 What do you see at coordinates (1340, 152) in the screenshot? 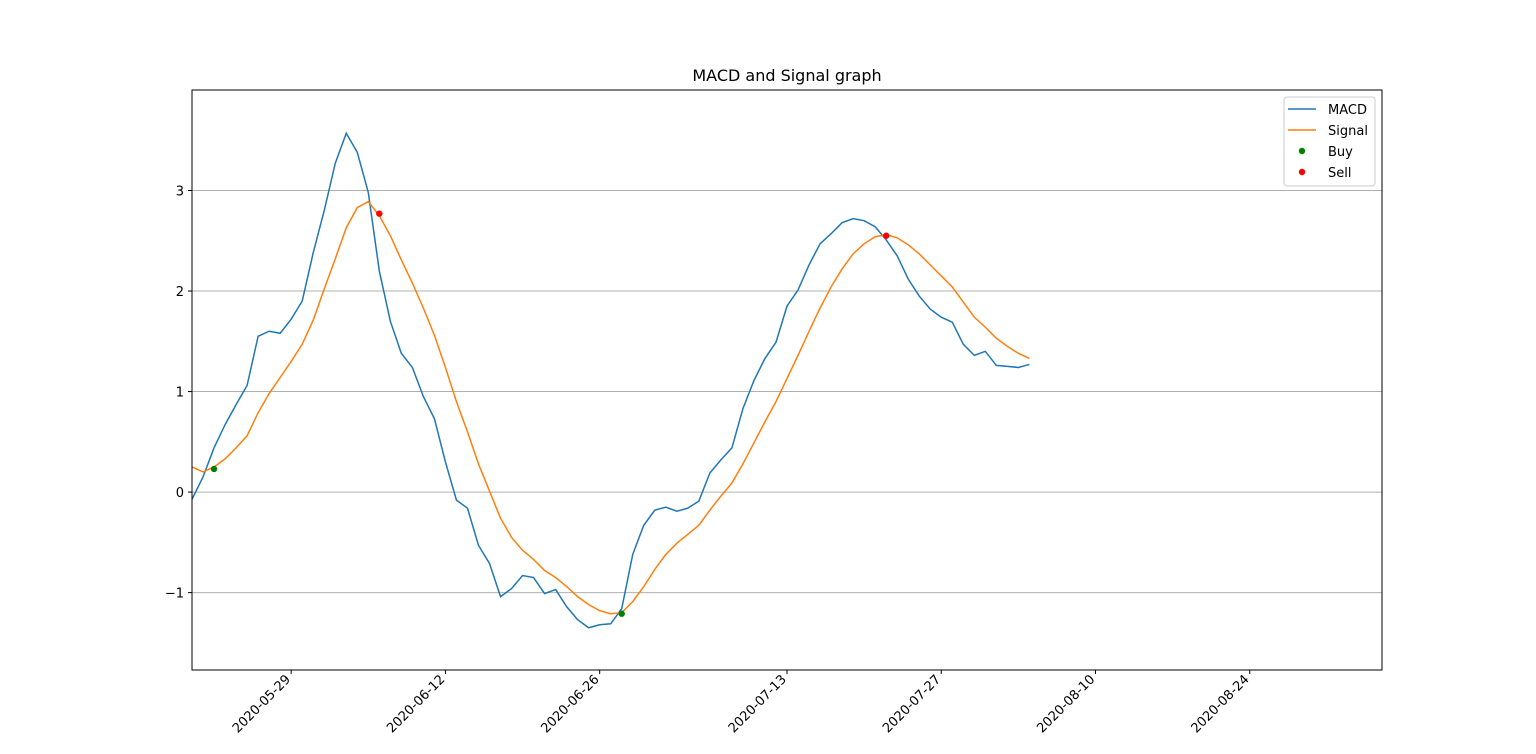
I see `legend-label-buy: Buy` at bounding box center [1340, 152].